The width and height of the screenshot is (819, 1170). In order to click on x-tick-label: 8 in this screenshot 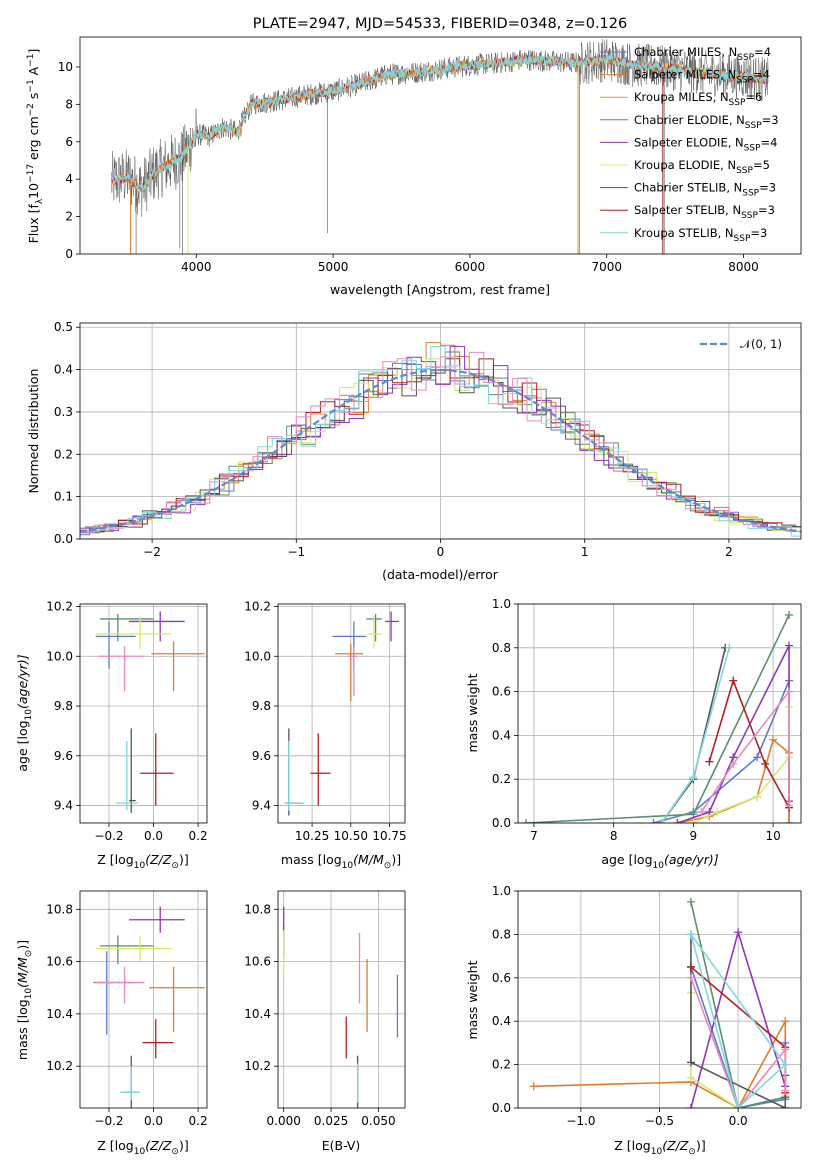, I will do `click(614, 836)`.